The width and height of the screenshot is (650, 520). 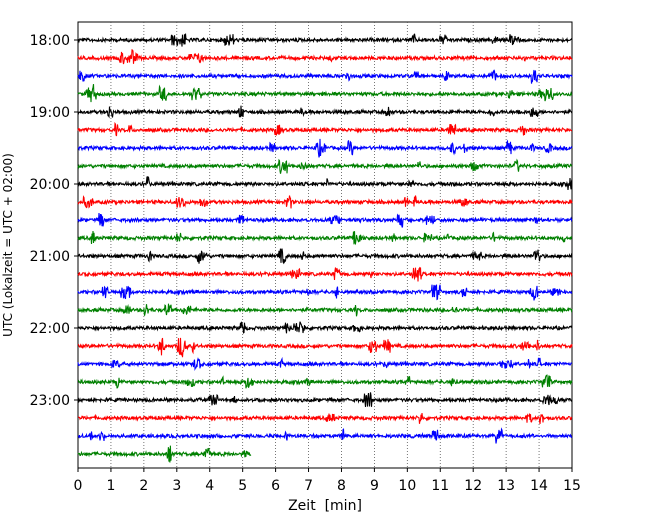 I want to click on x-tick-label: 13, so click(x=506, y=486).